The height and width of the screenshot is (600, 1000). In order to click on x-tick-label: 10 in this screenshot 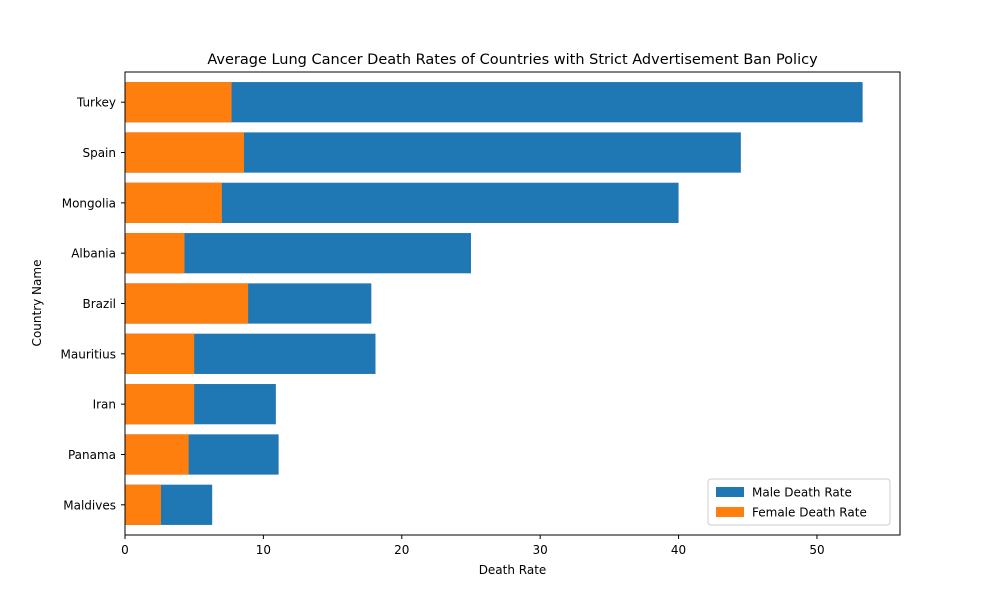, I will do `click(263, 550)`.